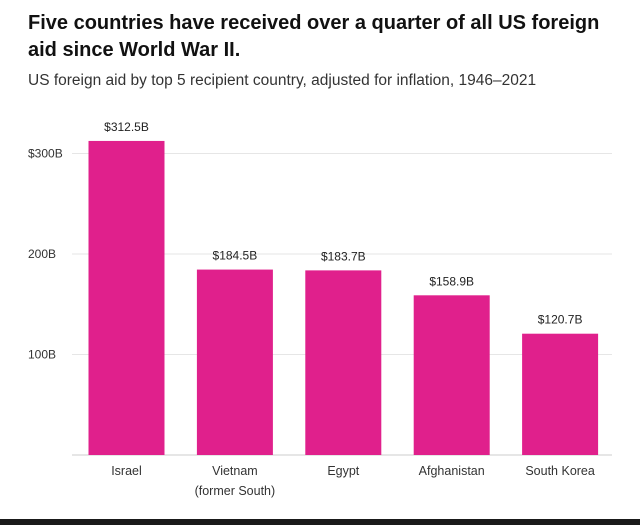  What do you see at coordinates (235, 491) in the screenshot?
I see `category-label: (former South)` at bounding box center [235, 491].